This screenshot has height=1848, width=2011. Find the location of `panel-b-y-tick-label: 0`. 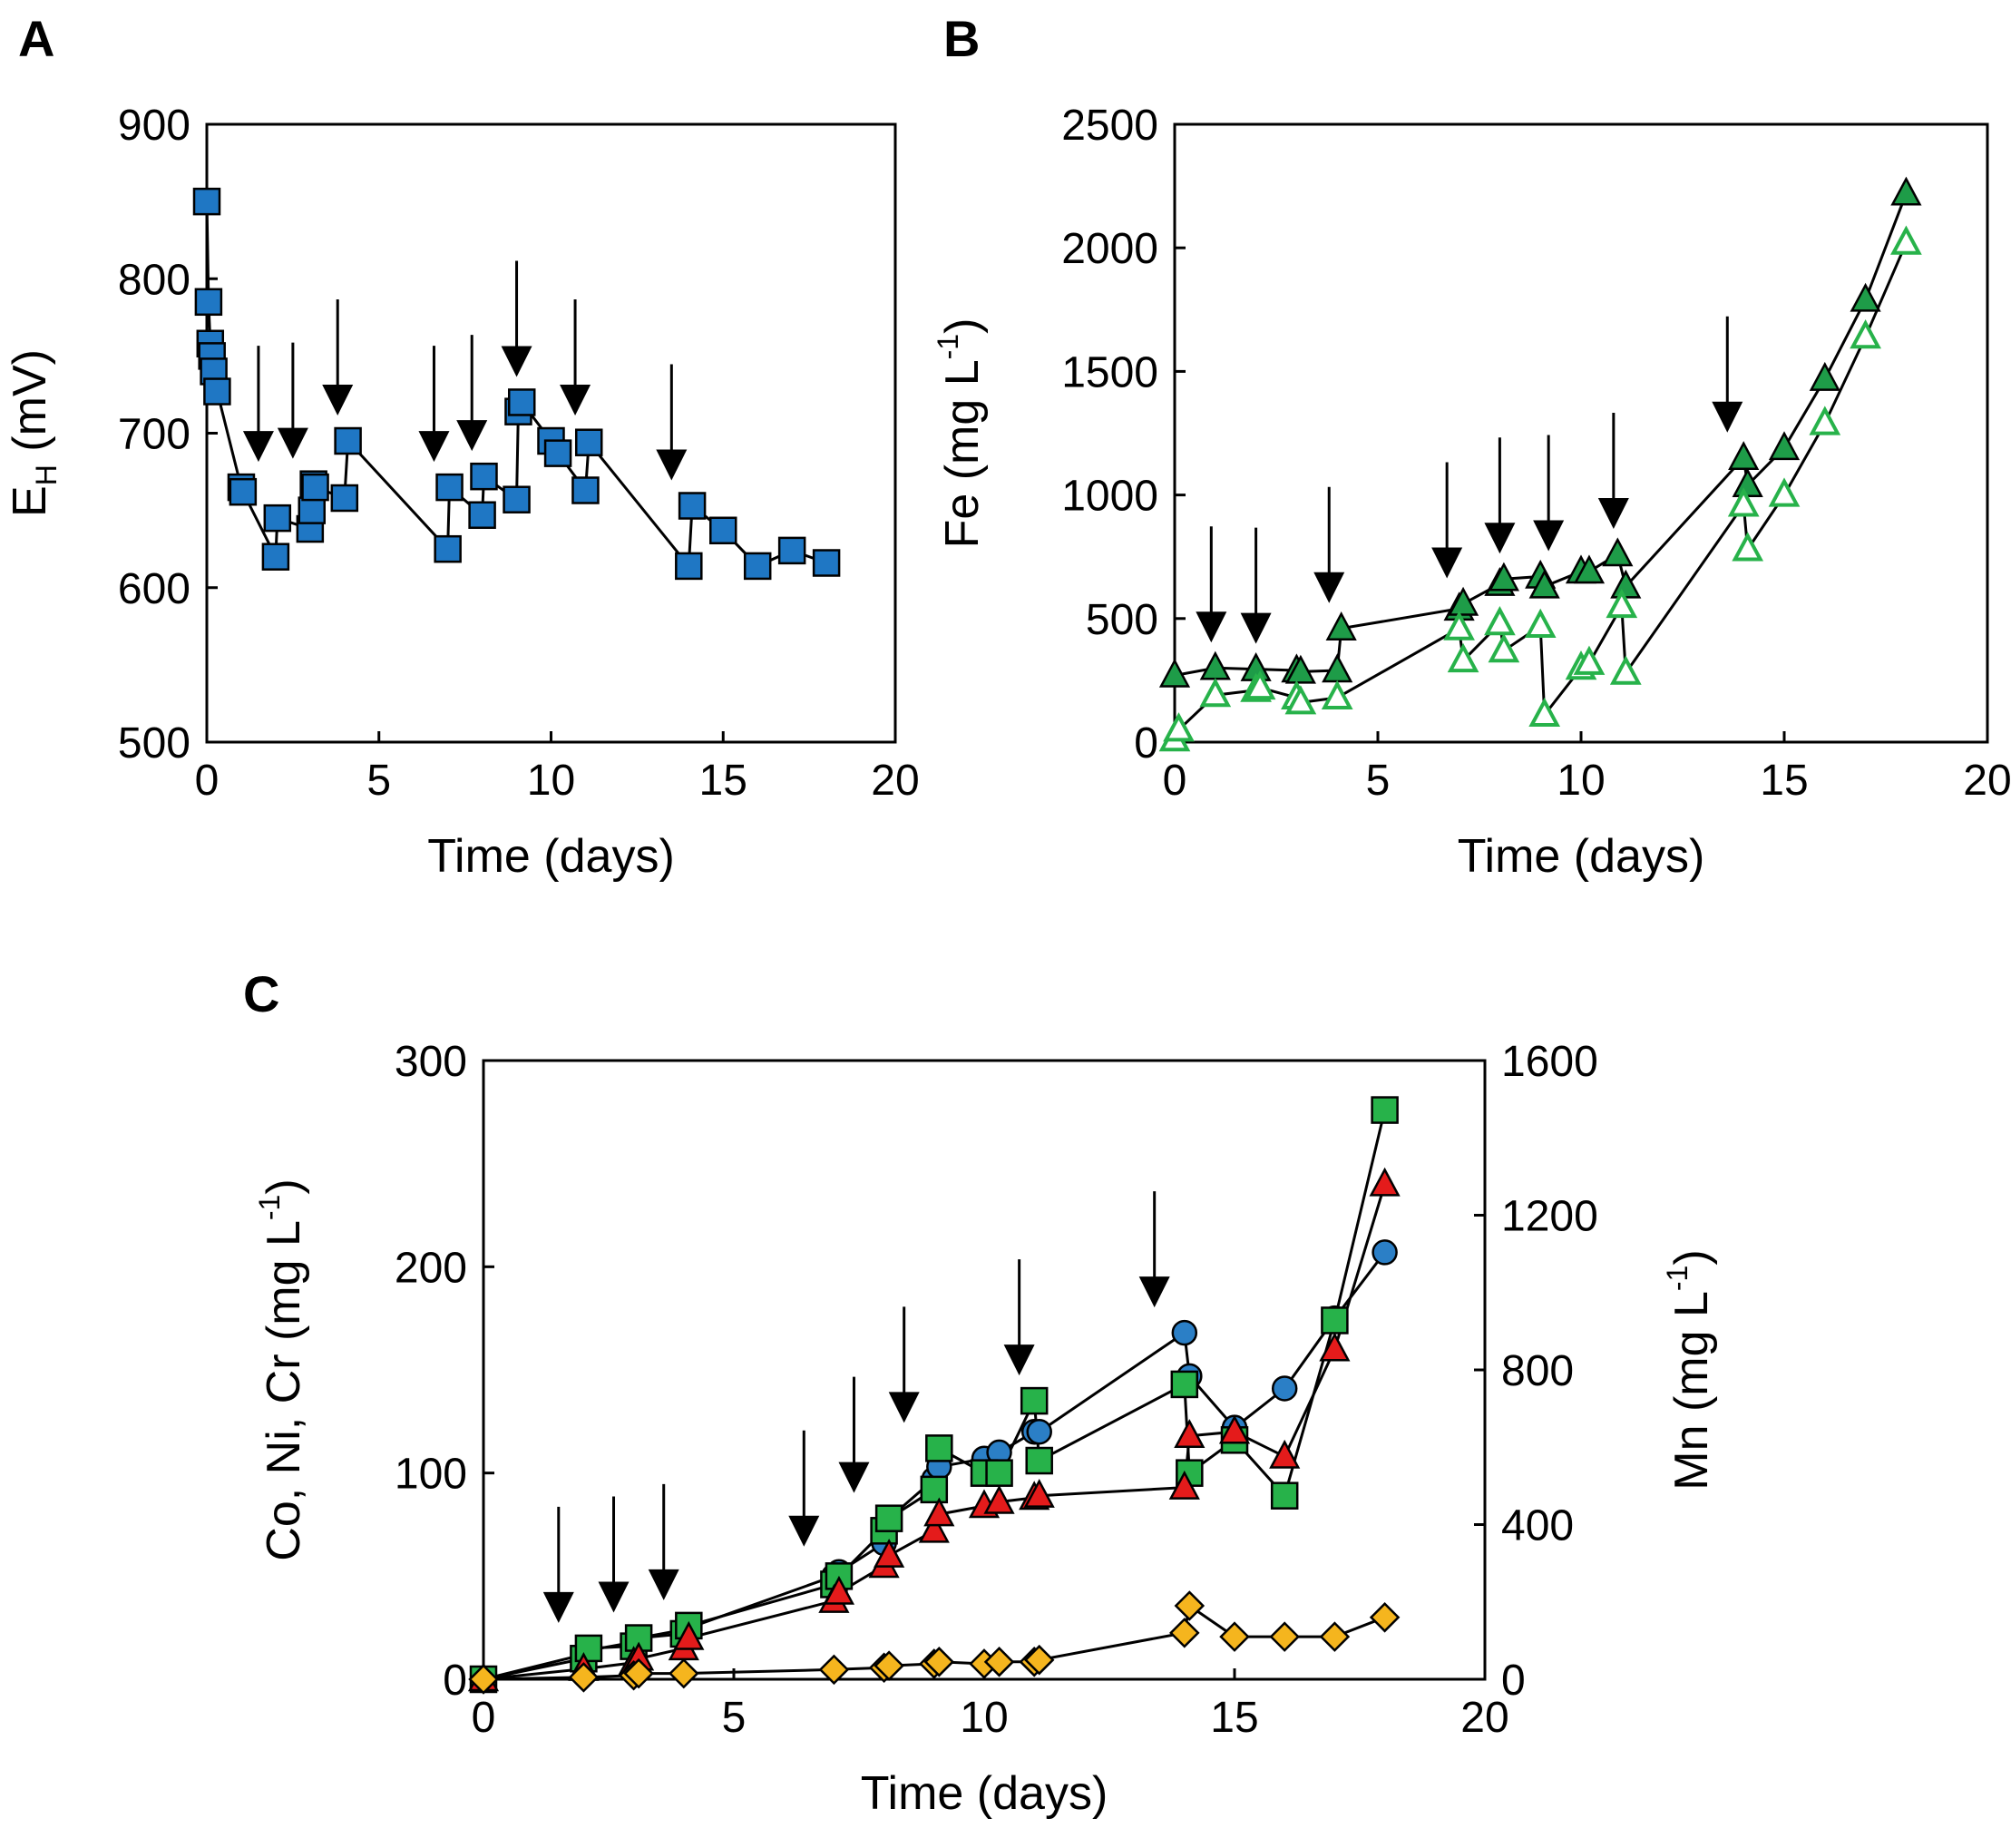

panel-b-y-tick-label: 0 is located at coordinates (1146, 743).